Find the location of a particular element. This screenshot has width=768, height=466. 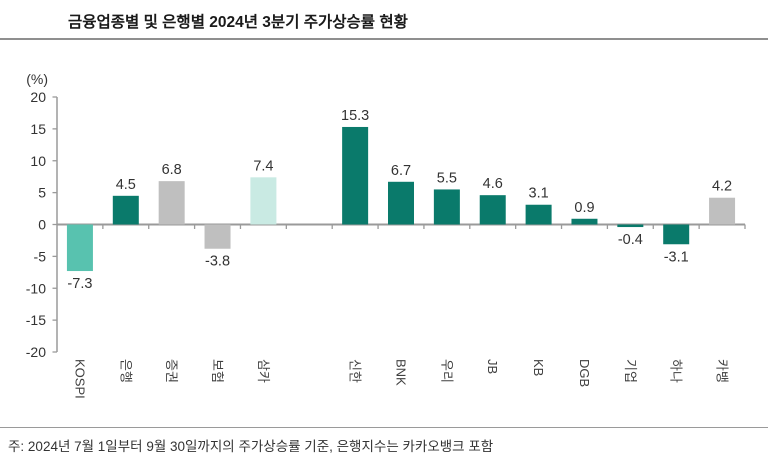

y-tick-label: -20 is located at coordinates (36, 352).